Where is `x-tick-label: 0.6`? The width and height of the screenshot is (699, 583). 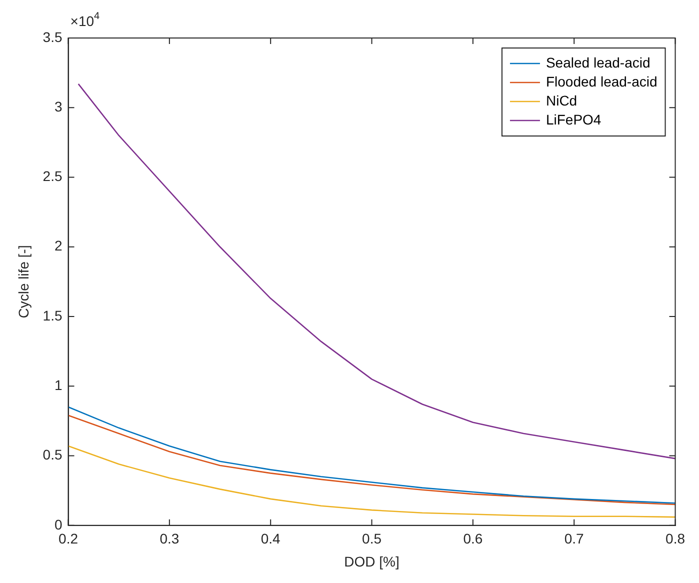
x-tick-label: 0.6 is located at coordinates (473, 538).